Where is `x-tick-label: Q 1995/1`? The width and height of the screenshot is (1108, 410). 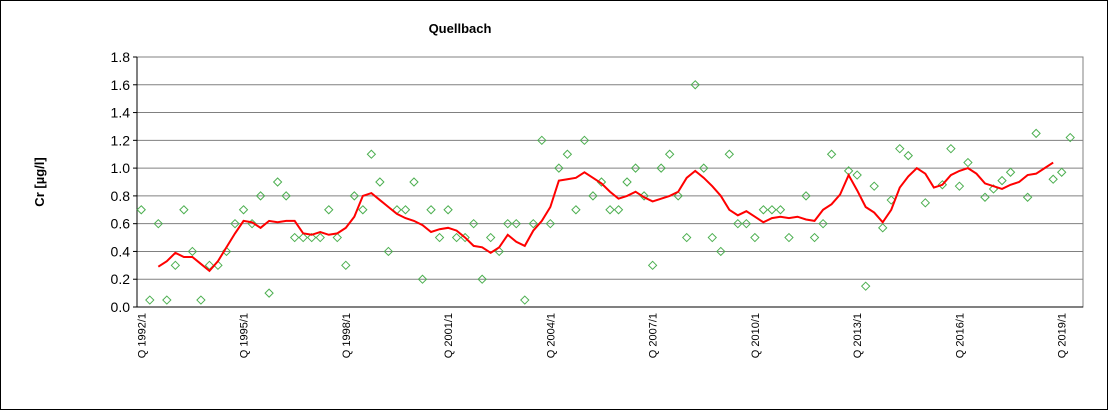
x-tick-label: Q 1995/1 is located at coordinates (245, 335).